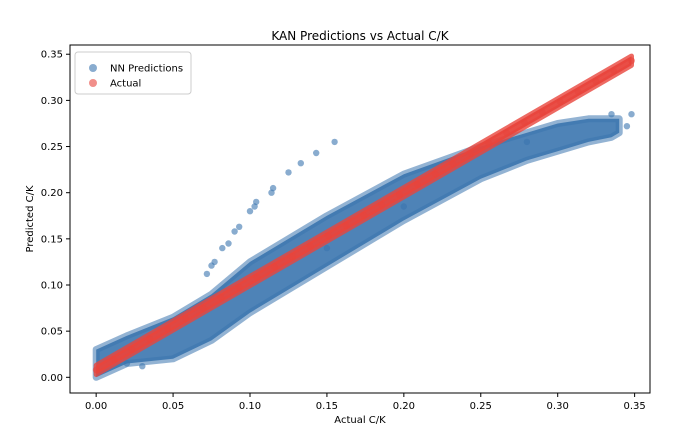  I want to click on y-tick-label: 0.00, so click(52, 378).